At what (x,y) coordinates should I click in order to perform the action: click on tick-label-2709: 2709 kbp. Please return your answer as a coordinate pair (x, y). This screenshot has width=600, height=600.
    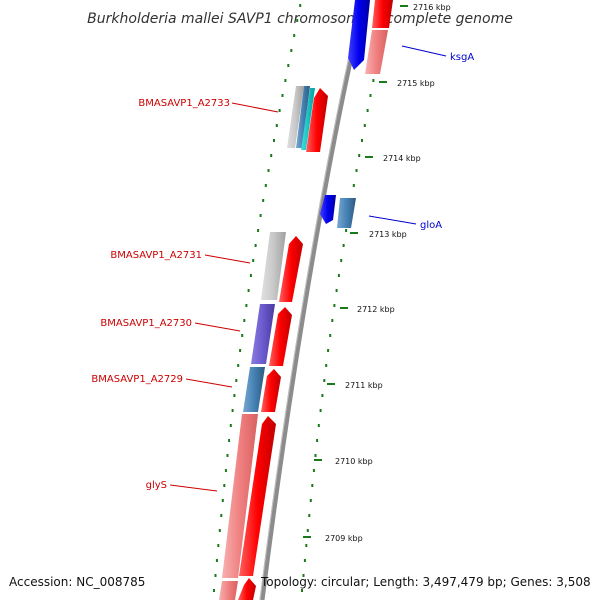
    Looking at the image, I should click on (344, 538).